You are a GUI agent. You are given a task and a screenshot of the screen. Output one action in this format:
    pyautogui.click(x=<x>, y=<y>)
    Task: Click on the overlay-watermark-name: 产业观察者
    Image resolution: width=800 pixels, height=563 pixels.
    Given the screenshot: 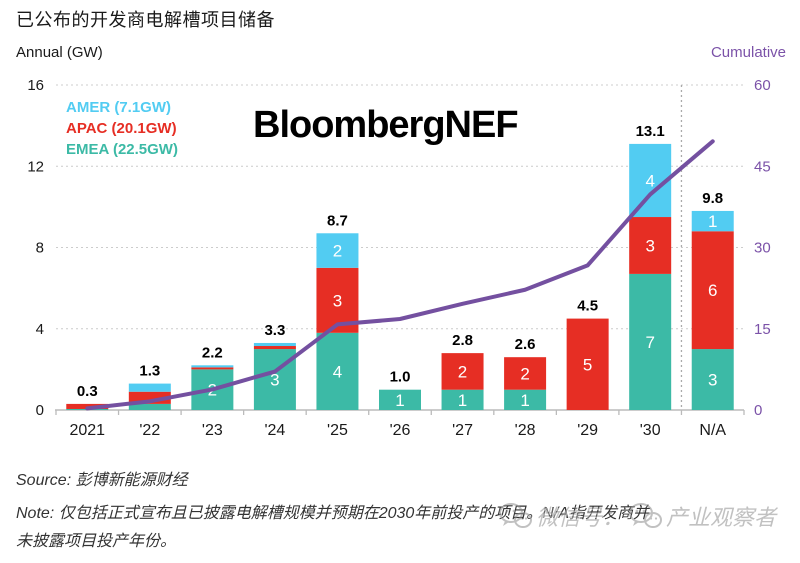 What is the action you would take?
    pyautogui.click(x=721, y=517)
    